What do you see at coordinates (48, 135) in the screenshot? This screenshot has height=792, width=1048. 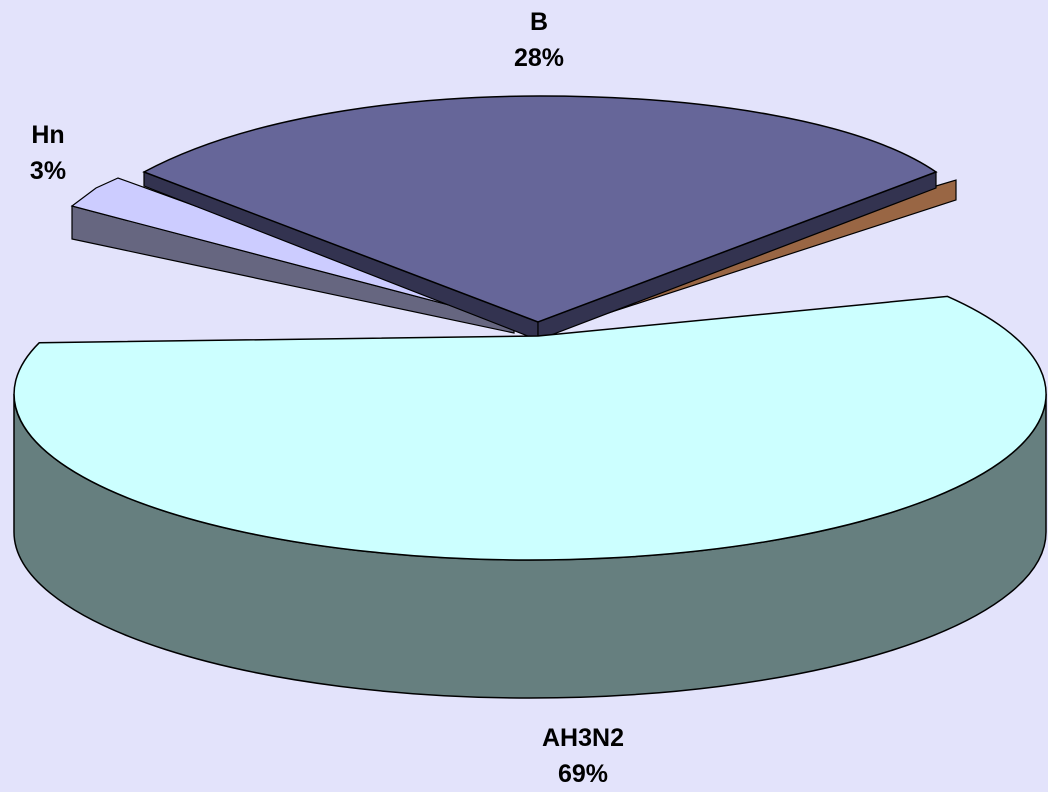 I see `slice-label-hn-name: Hn` at bounding box center [48, 135].